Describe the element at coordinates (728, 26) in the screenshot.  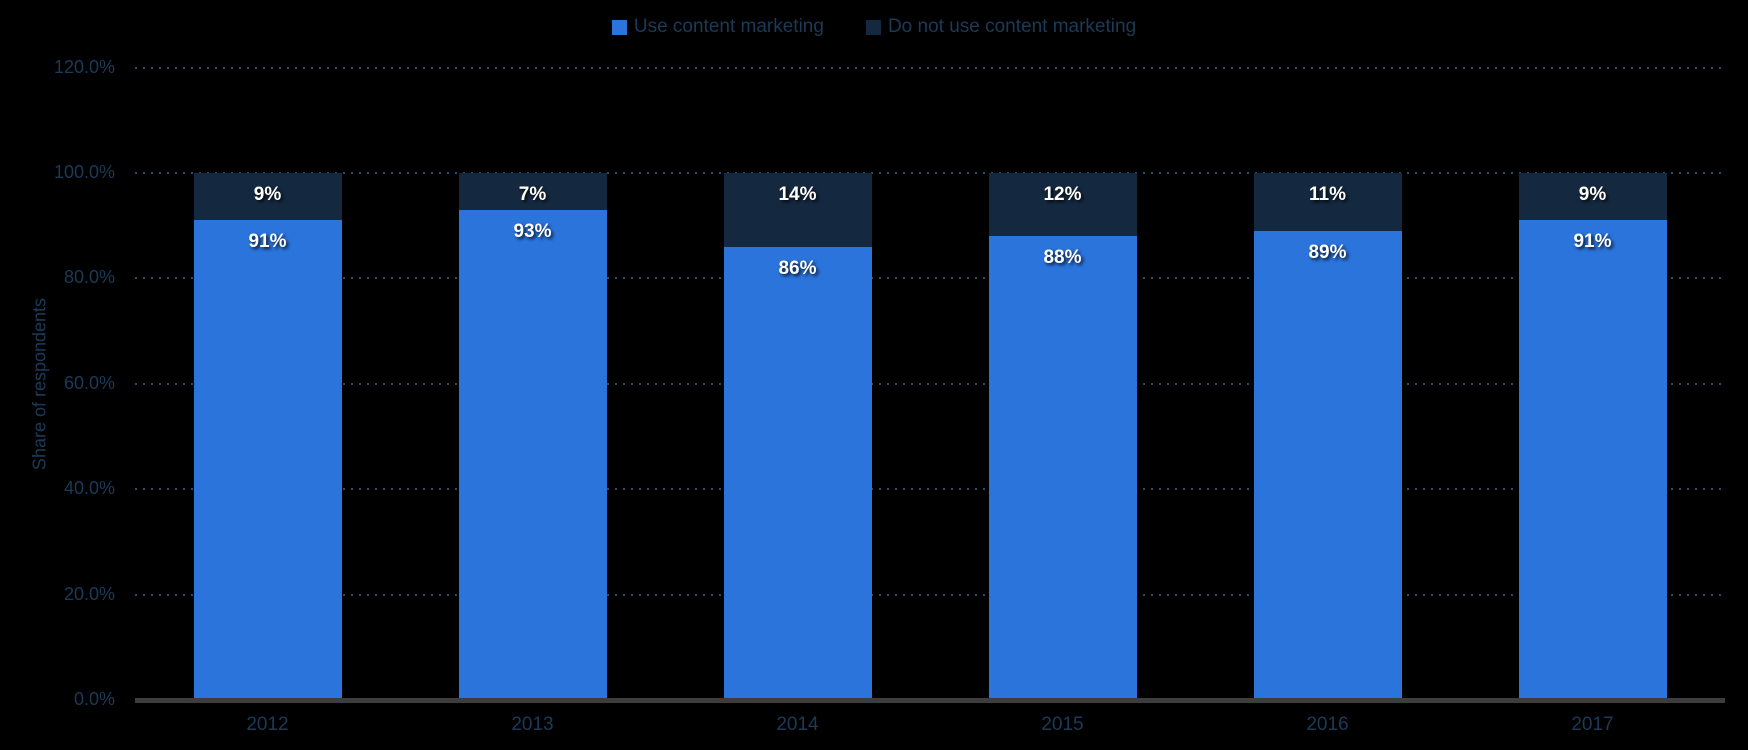
I see `legend-label-use: Use content marketing` at that location.